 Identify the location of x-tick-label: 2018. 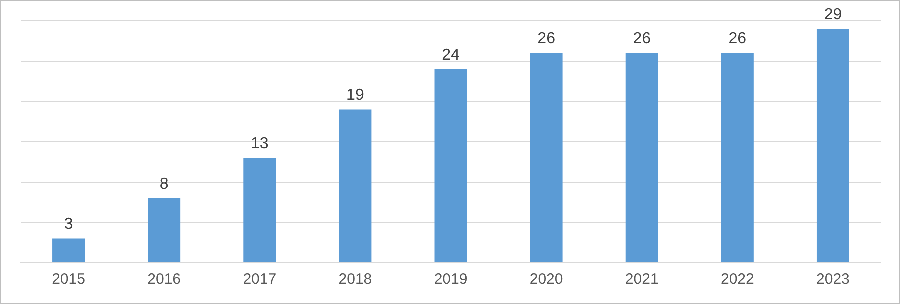
(355, 279).